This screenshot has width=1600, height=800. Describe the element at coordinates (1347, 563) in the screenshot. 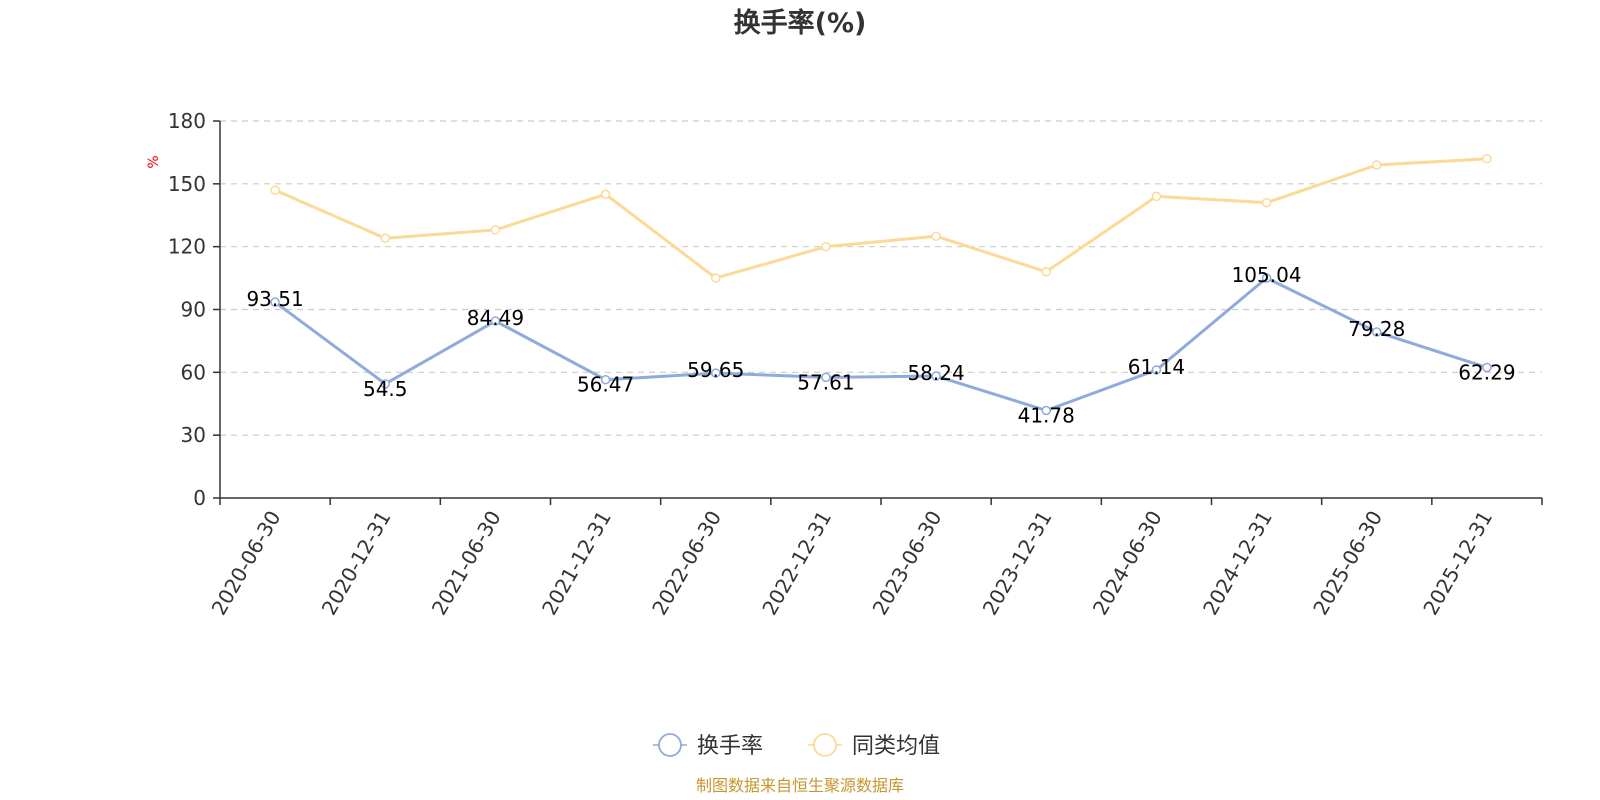

I see `x-tick-label: 2025-06-30` at that location.